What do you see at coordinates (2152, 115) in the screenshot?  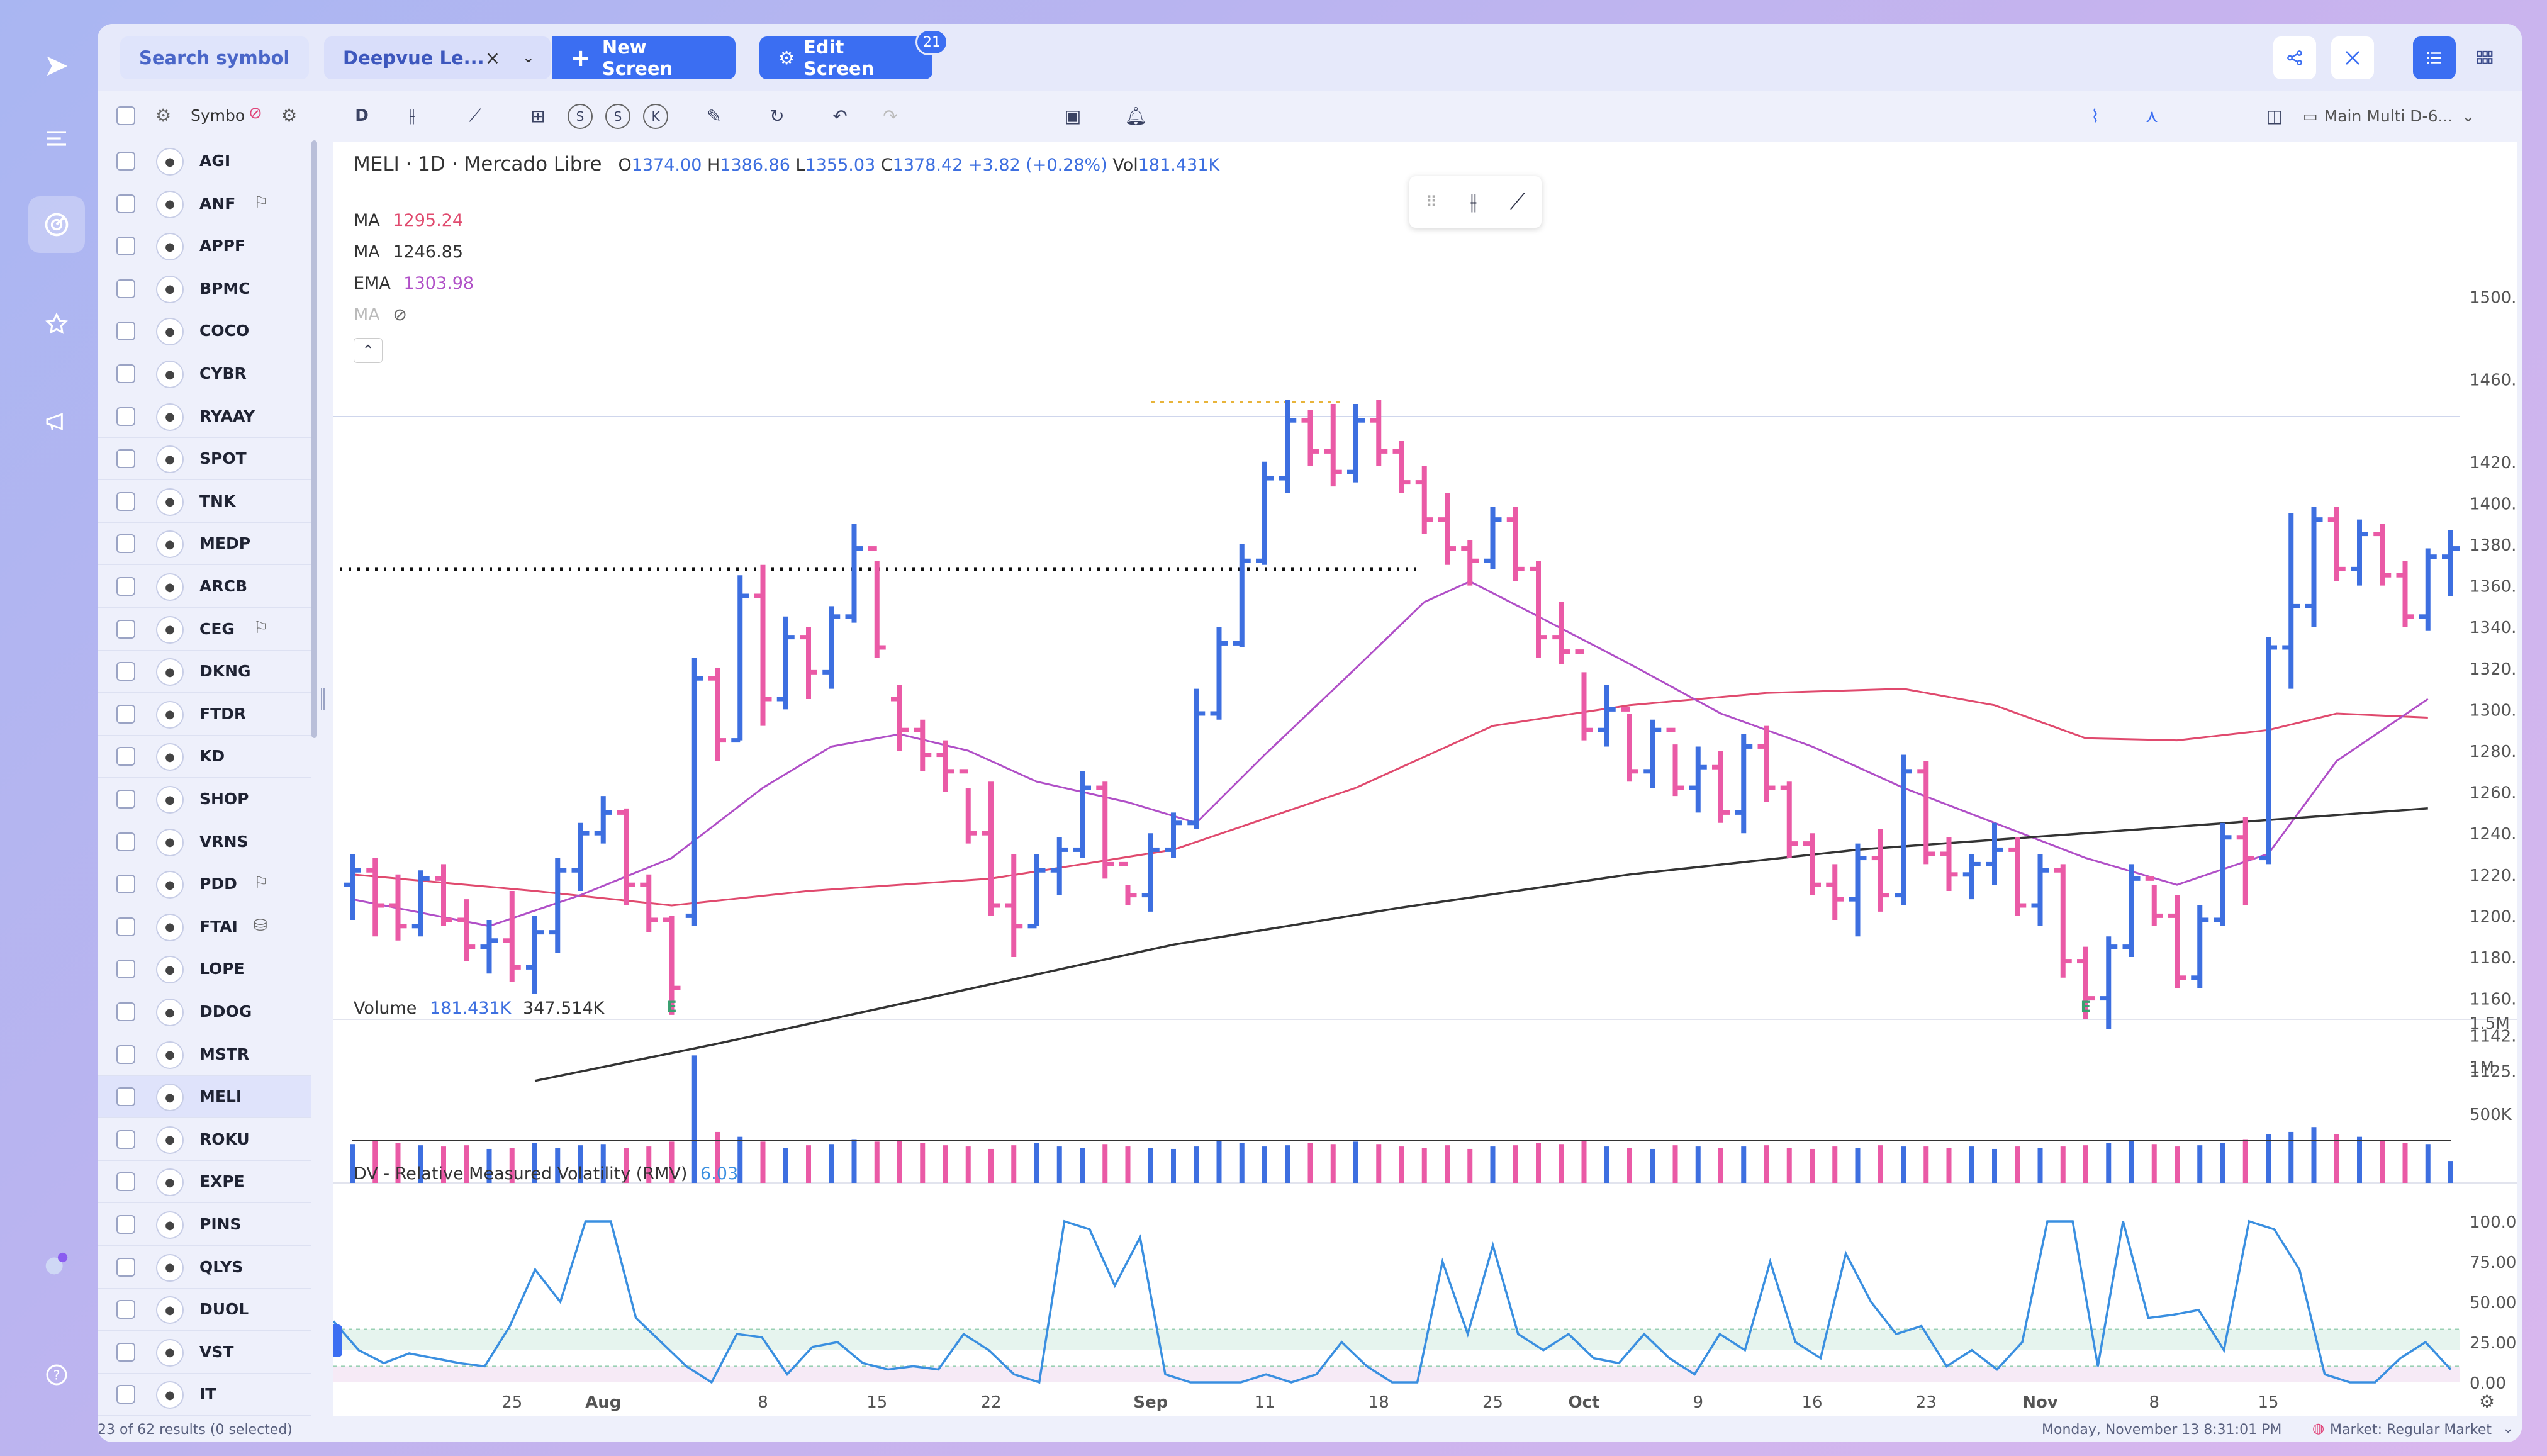 I see `compare-icon: ⋏` at bounding box center [2152, 115].